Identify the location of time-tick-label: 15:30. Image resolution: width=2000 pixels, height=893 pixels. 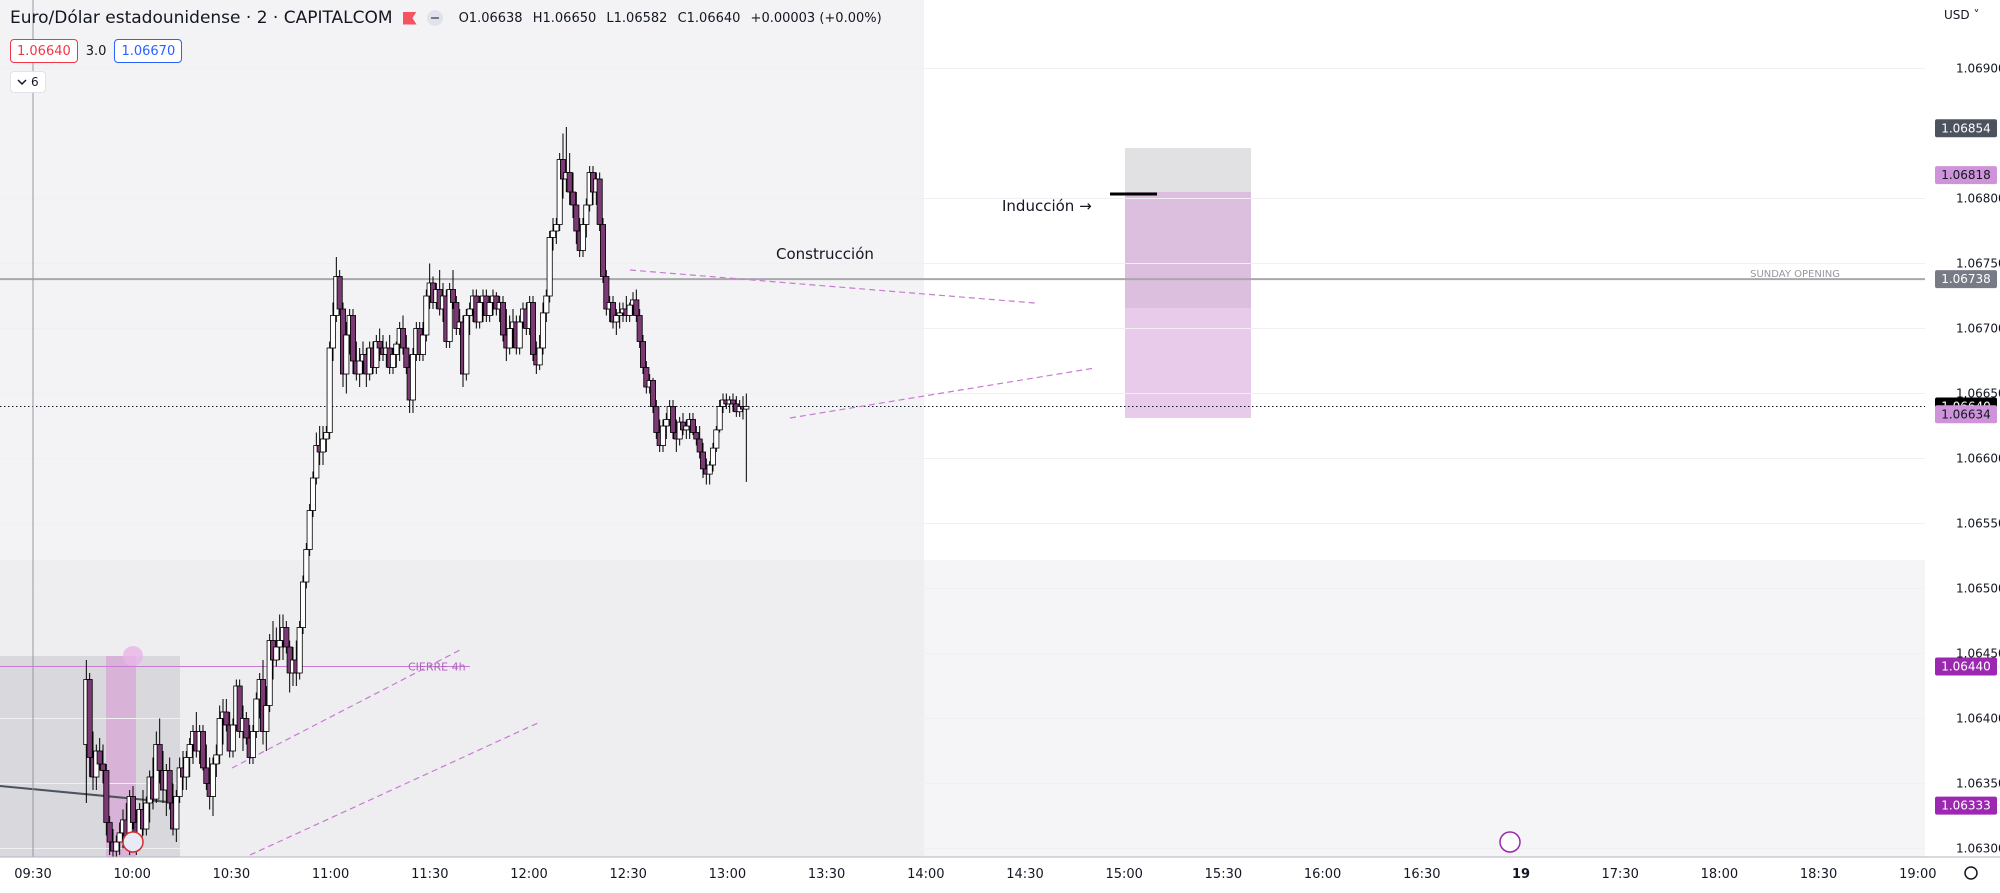
(1223, 874).